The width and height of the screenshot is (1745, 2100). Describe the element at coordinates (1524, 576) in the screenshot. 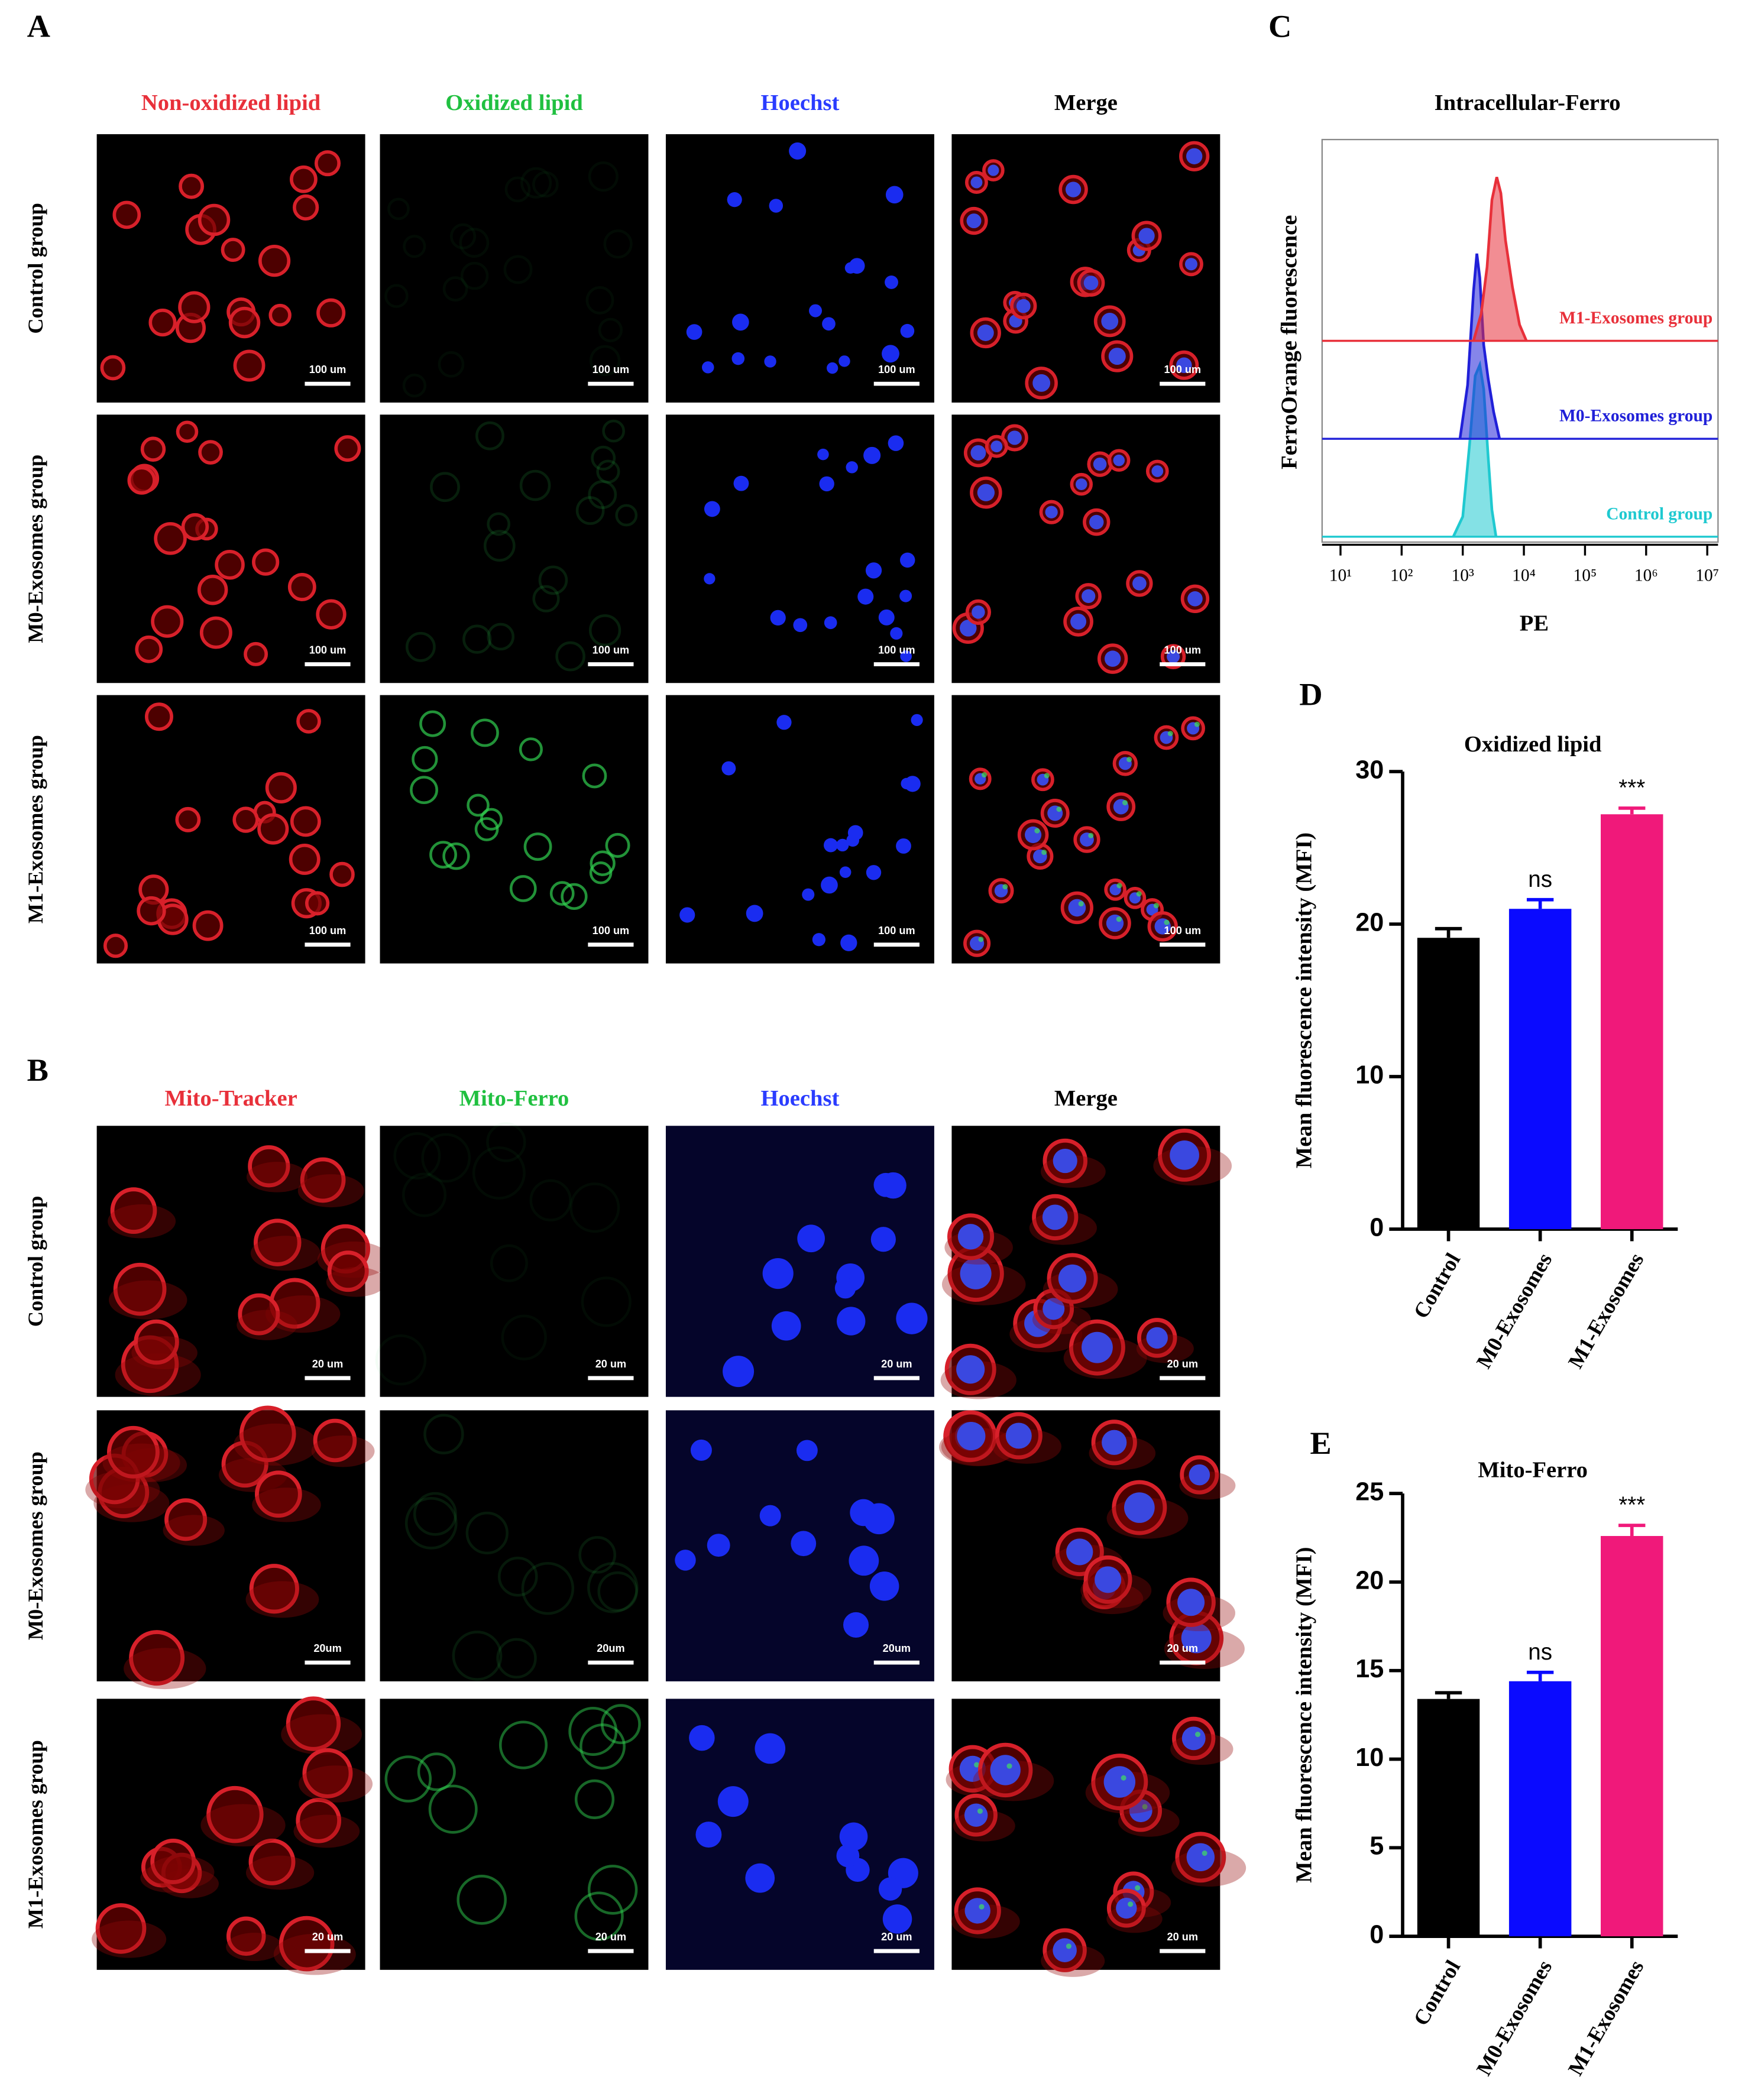

I see `x-tick-label: 10⁴` at that location.